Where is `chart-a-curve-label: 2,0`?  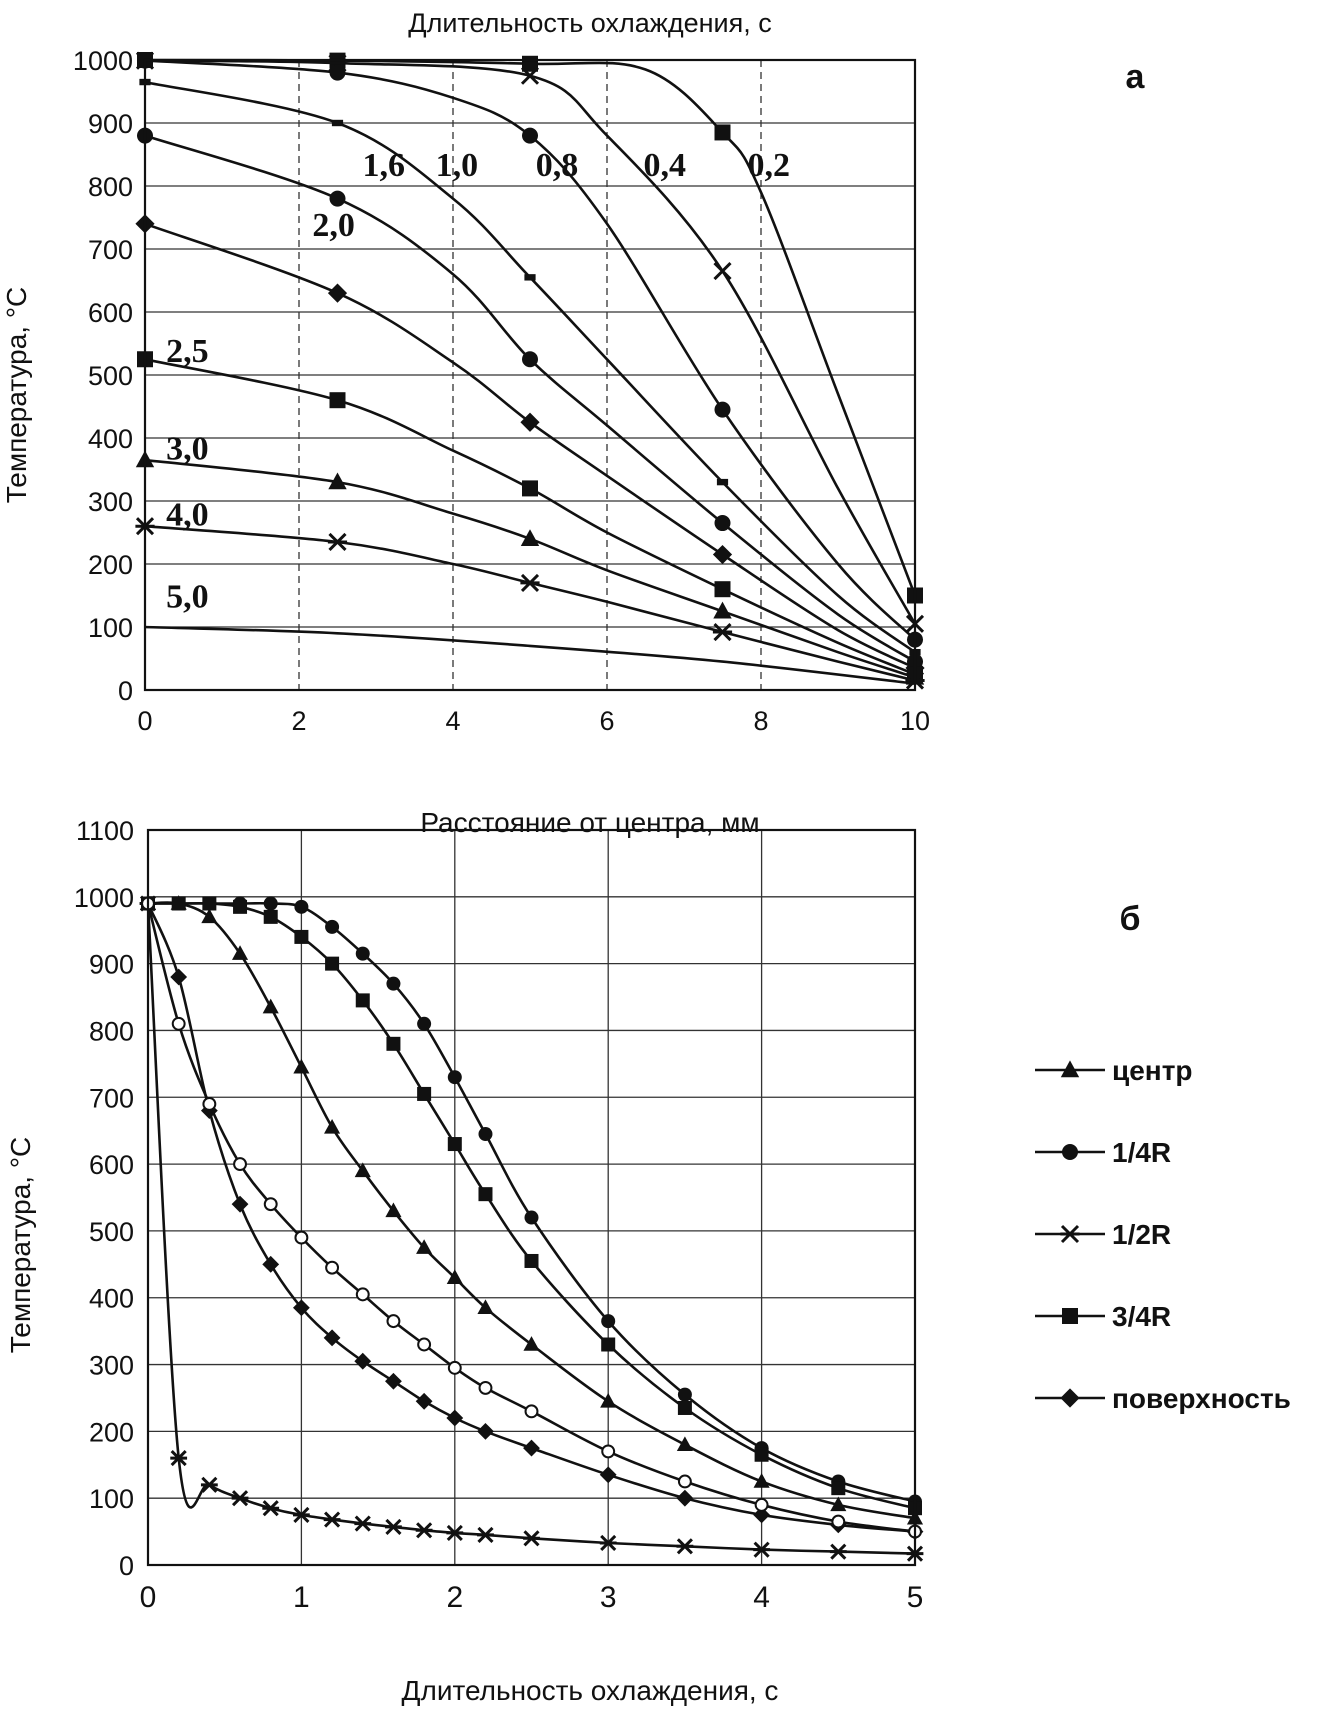 chart-a-curve-label: 2,0 is located at coordinates (333, 225).